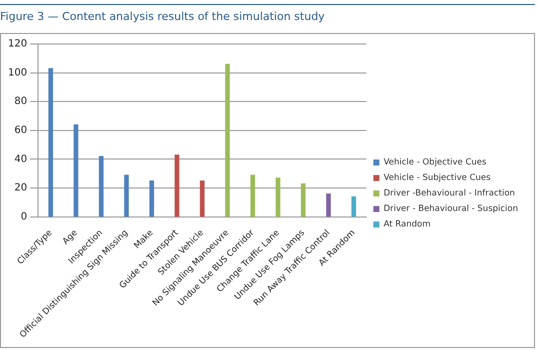 The image size is (538, 350). What do you see at coordinates (18, 44) in the screenshot?
I see `y-tick-label: 120` at bounding box center [18, 44].